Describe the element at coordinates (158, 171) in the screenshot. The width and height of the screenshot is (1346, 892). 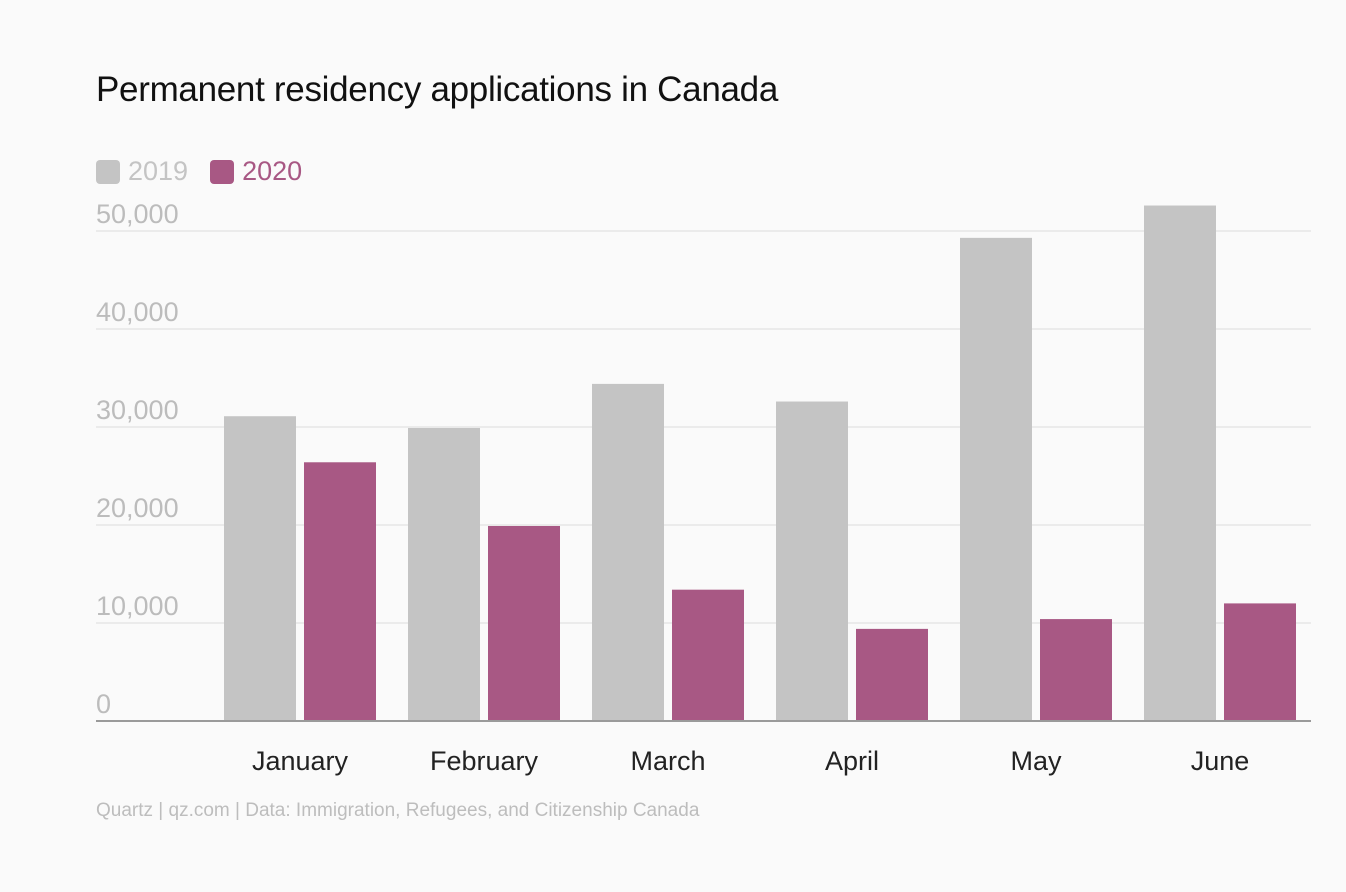
I see `legend-label-2019: 2019` at that location.